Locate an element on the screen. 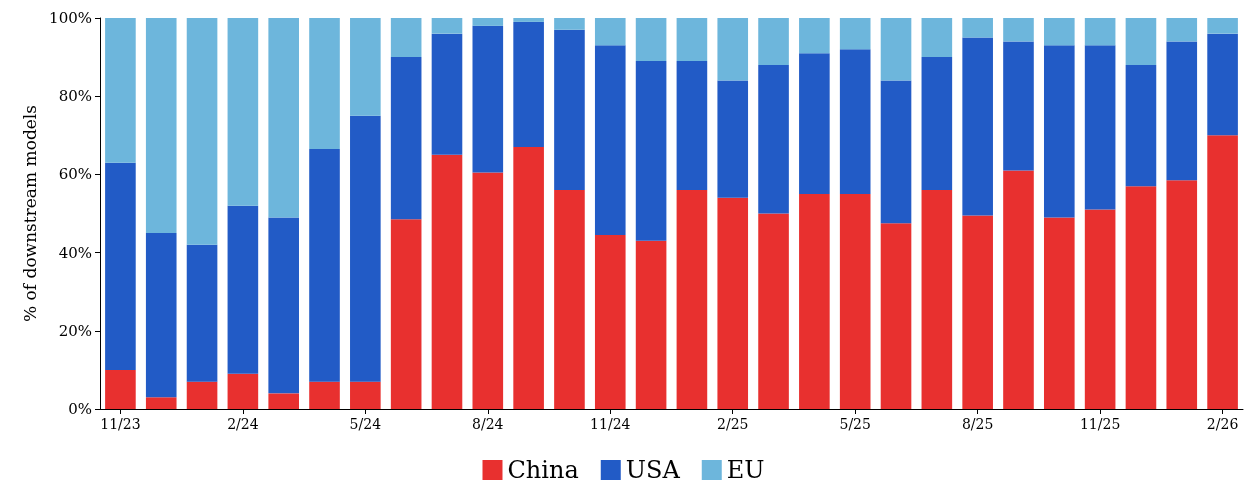 Image resolution: width=1247 pixels, height=487 pixels. x-tick-label: 8/24 is located at coordinates (488, 424).